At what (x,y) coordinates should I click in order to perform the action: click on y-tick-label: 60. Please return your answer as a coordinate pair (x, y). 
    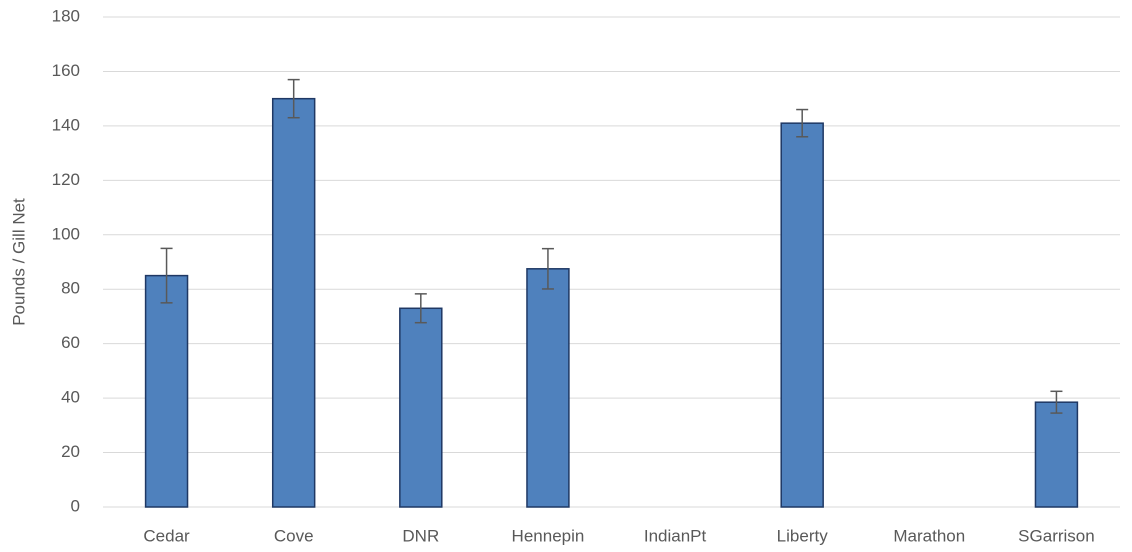
    Looking at the image, I should click on (70, 342).